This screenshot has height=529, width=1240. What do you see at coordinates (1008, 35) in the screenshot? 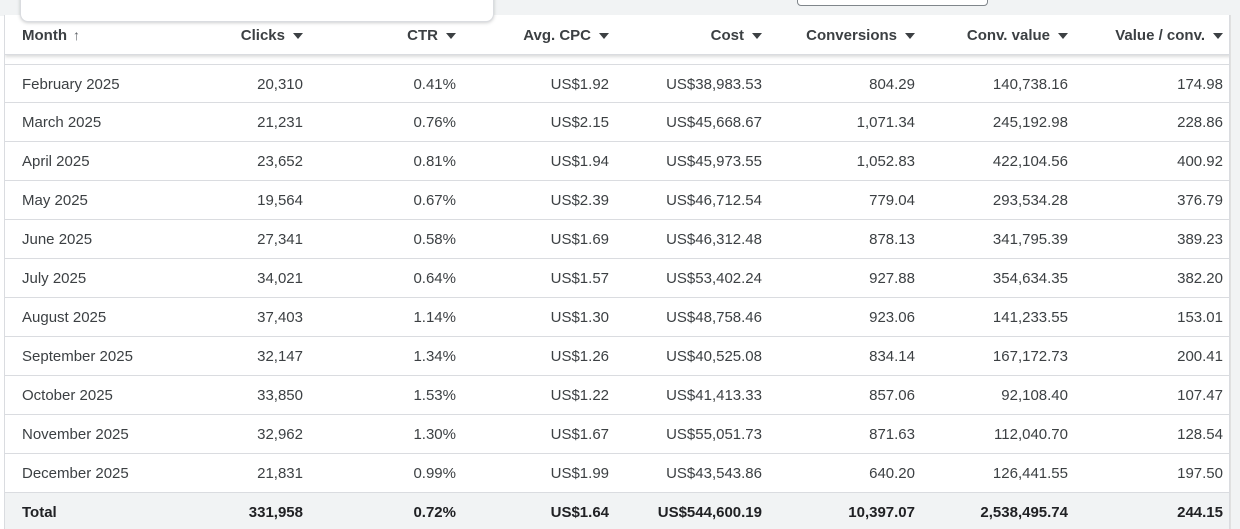
I see `column-header-label: Conv. value` at bounding box center [1008, 35].